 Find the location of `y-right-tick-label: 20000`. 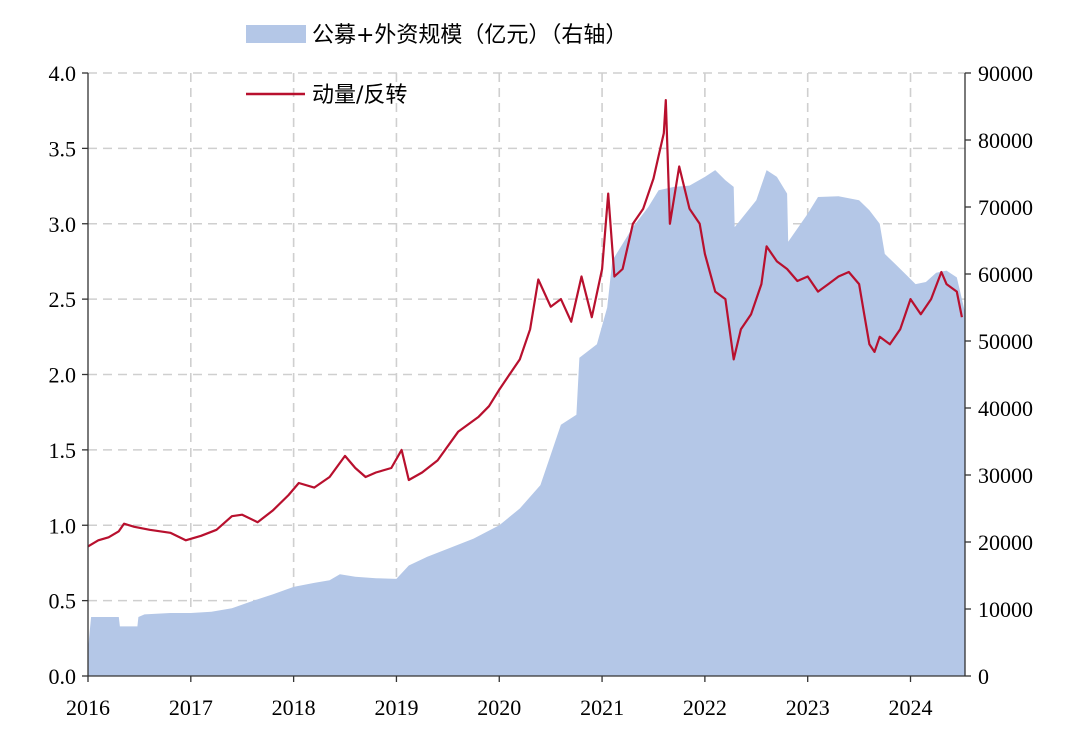

y-right-tick-label: 20000 is located at coordinates (1005, 542).